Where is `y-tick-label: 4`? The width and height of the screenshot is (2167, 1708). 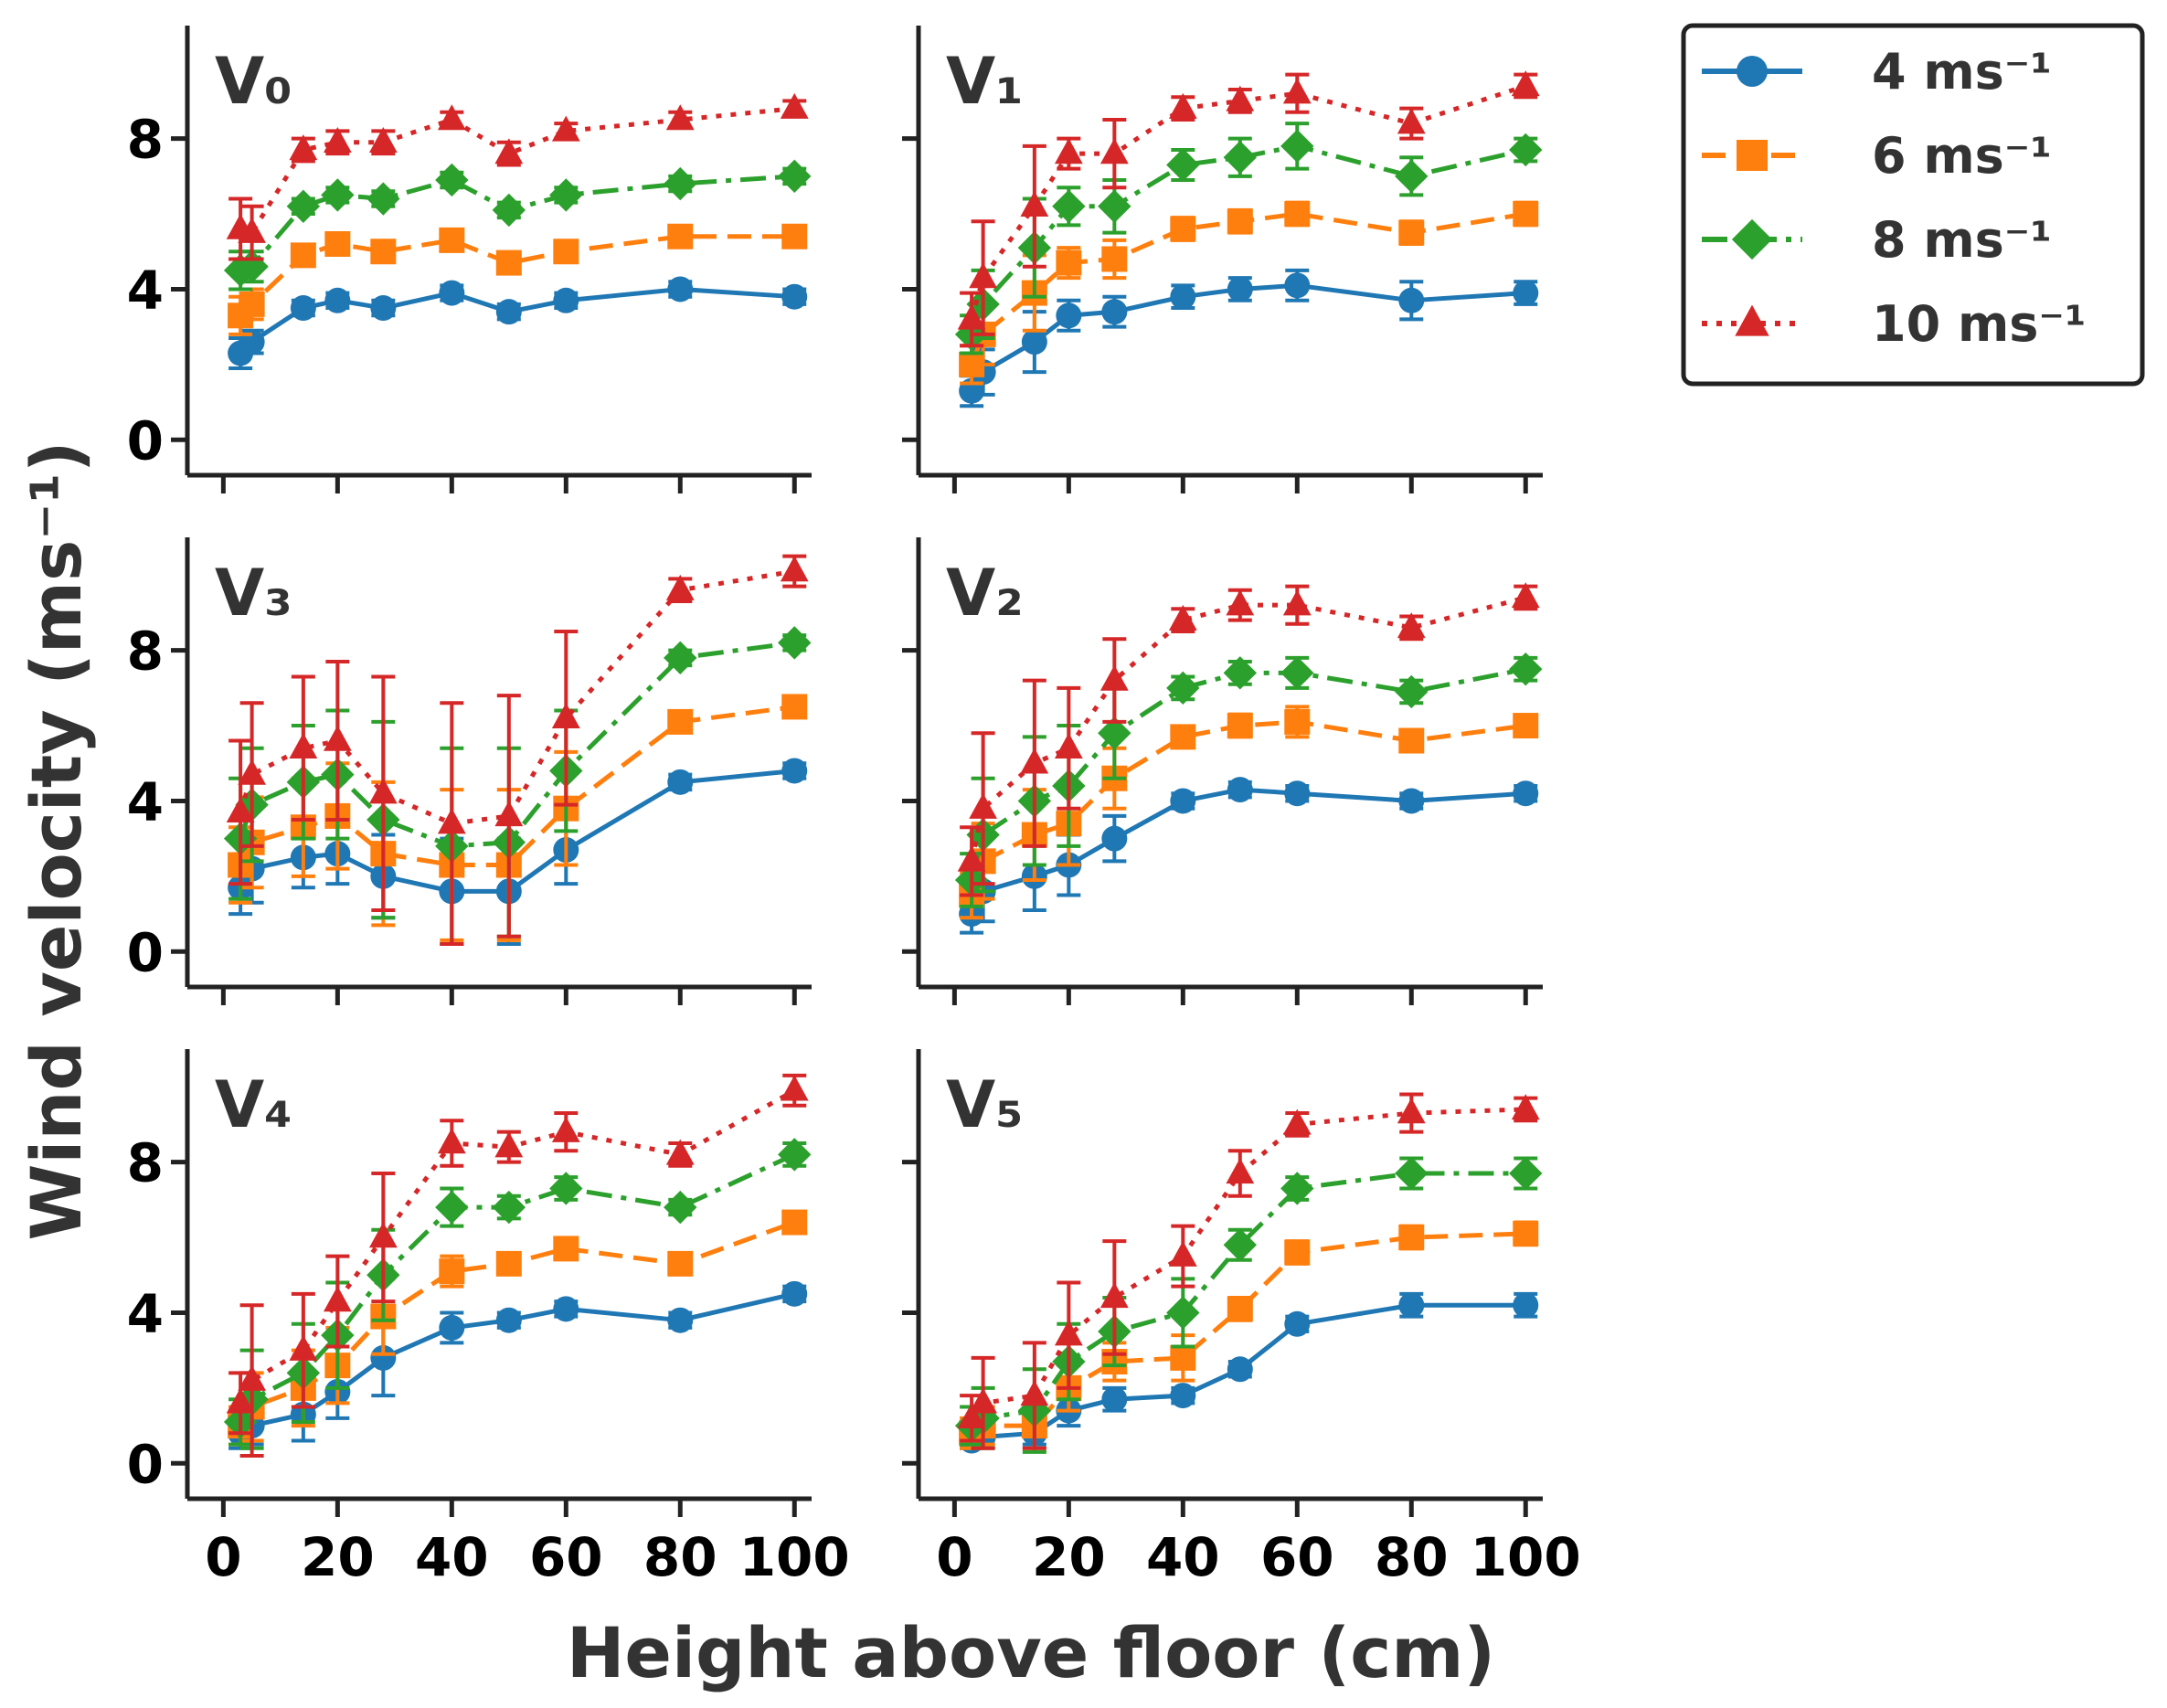 y-tick-label: 4 is located at coordinates (145, 1313).